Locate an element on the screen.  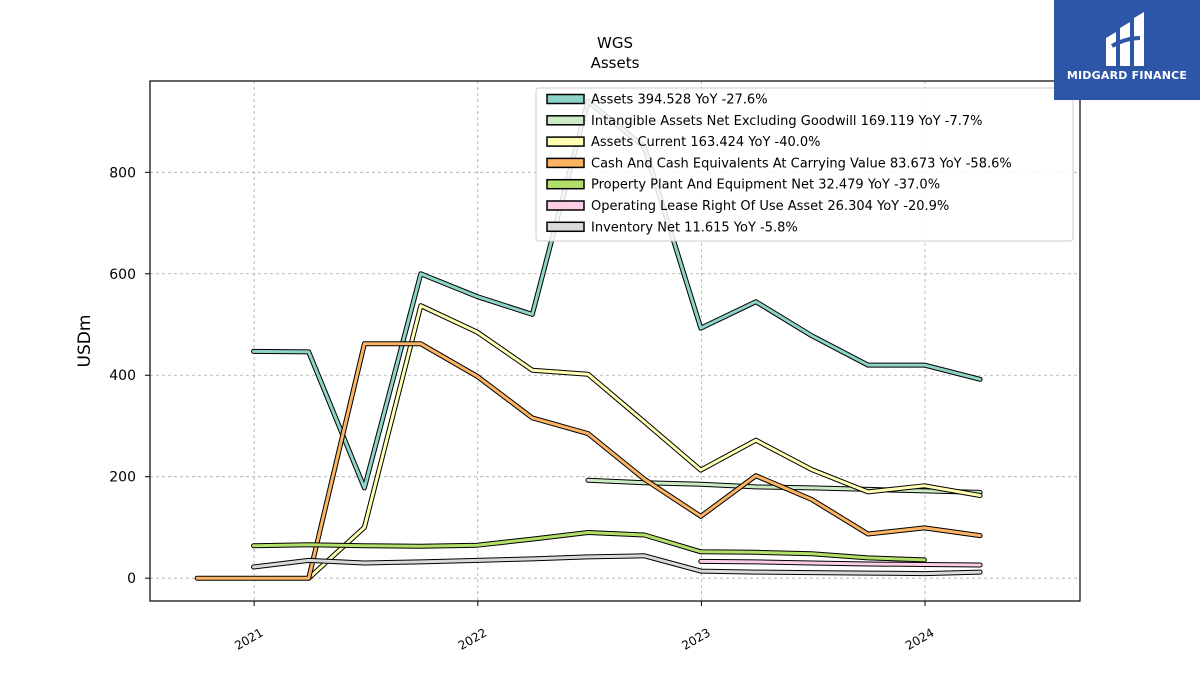
legend-entry: Inventory Net 11.615 YoY -5.8% is located at coordinates (694, 227).